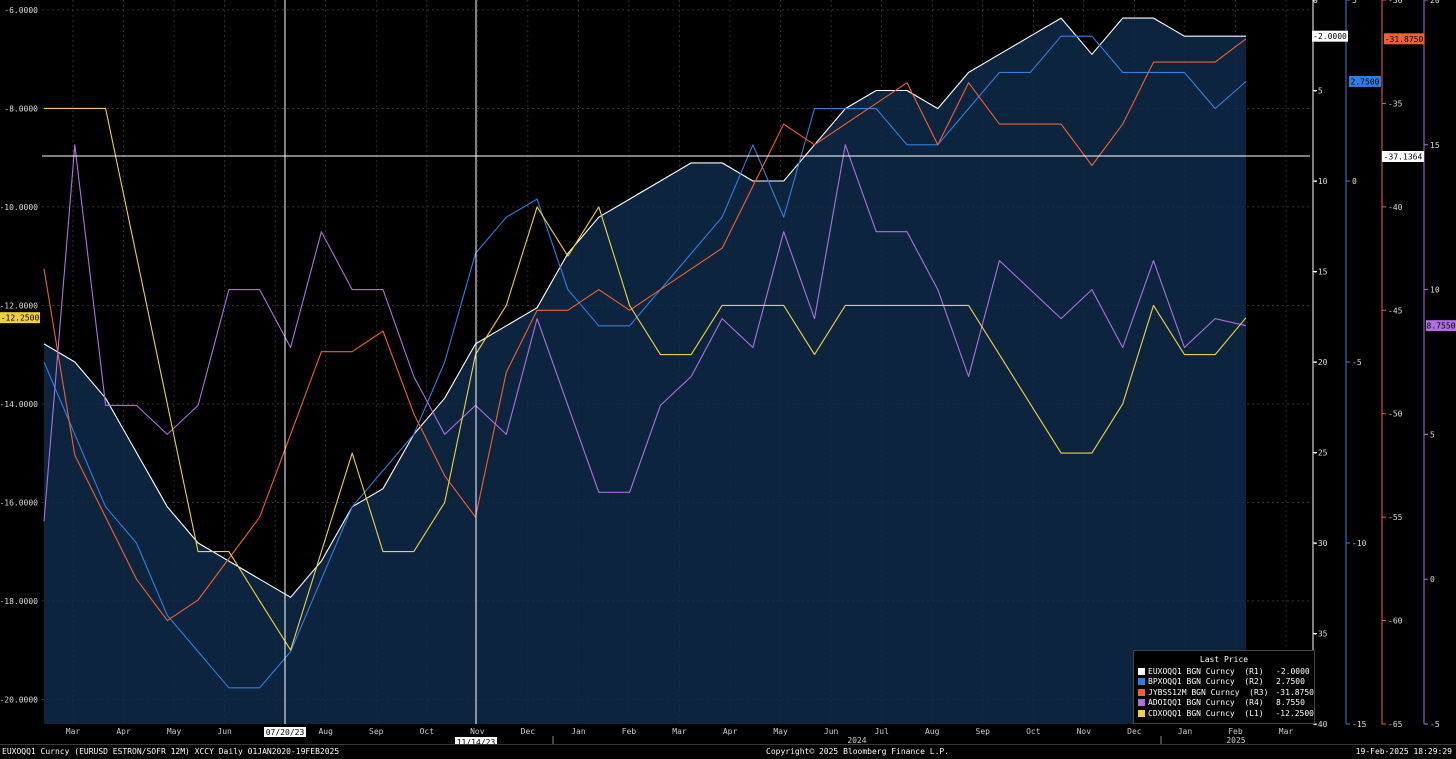  Describe the element at coordinates (19, 305) in the screenshot. I see `l1-tick-3: -12.0000` at that location.